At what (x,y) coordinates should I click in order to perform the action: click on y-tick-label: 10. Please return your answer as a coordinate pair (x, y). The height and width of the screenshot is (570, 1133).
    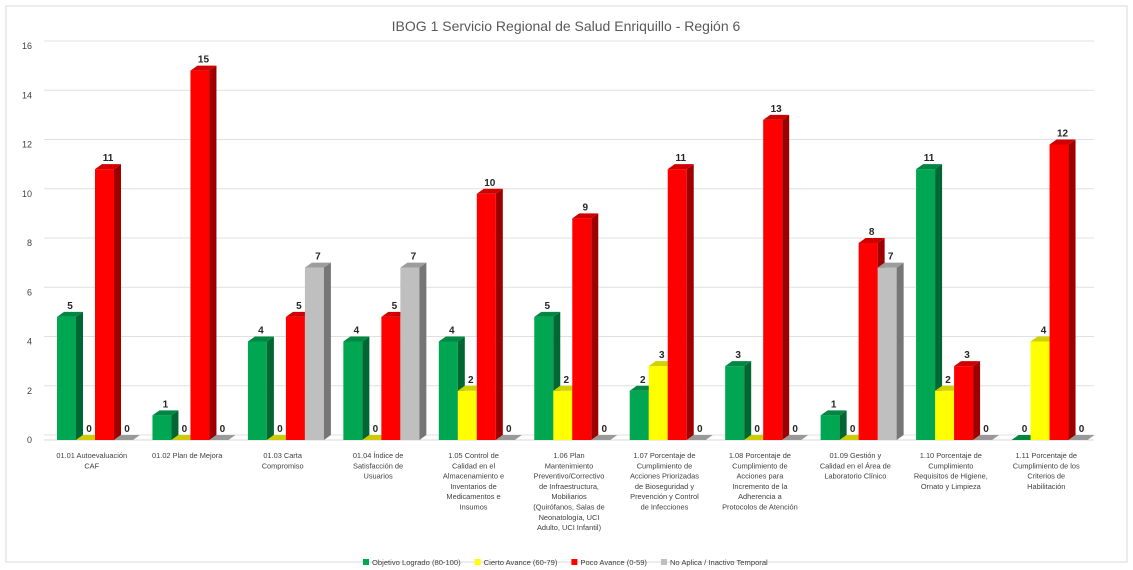
    Looking at the image, I should click on (27, 194).